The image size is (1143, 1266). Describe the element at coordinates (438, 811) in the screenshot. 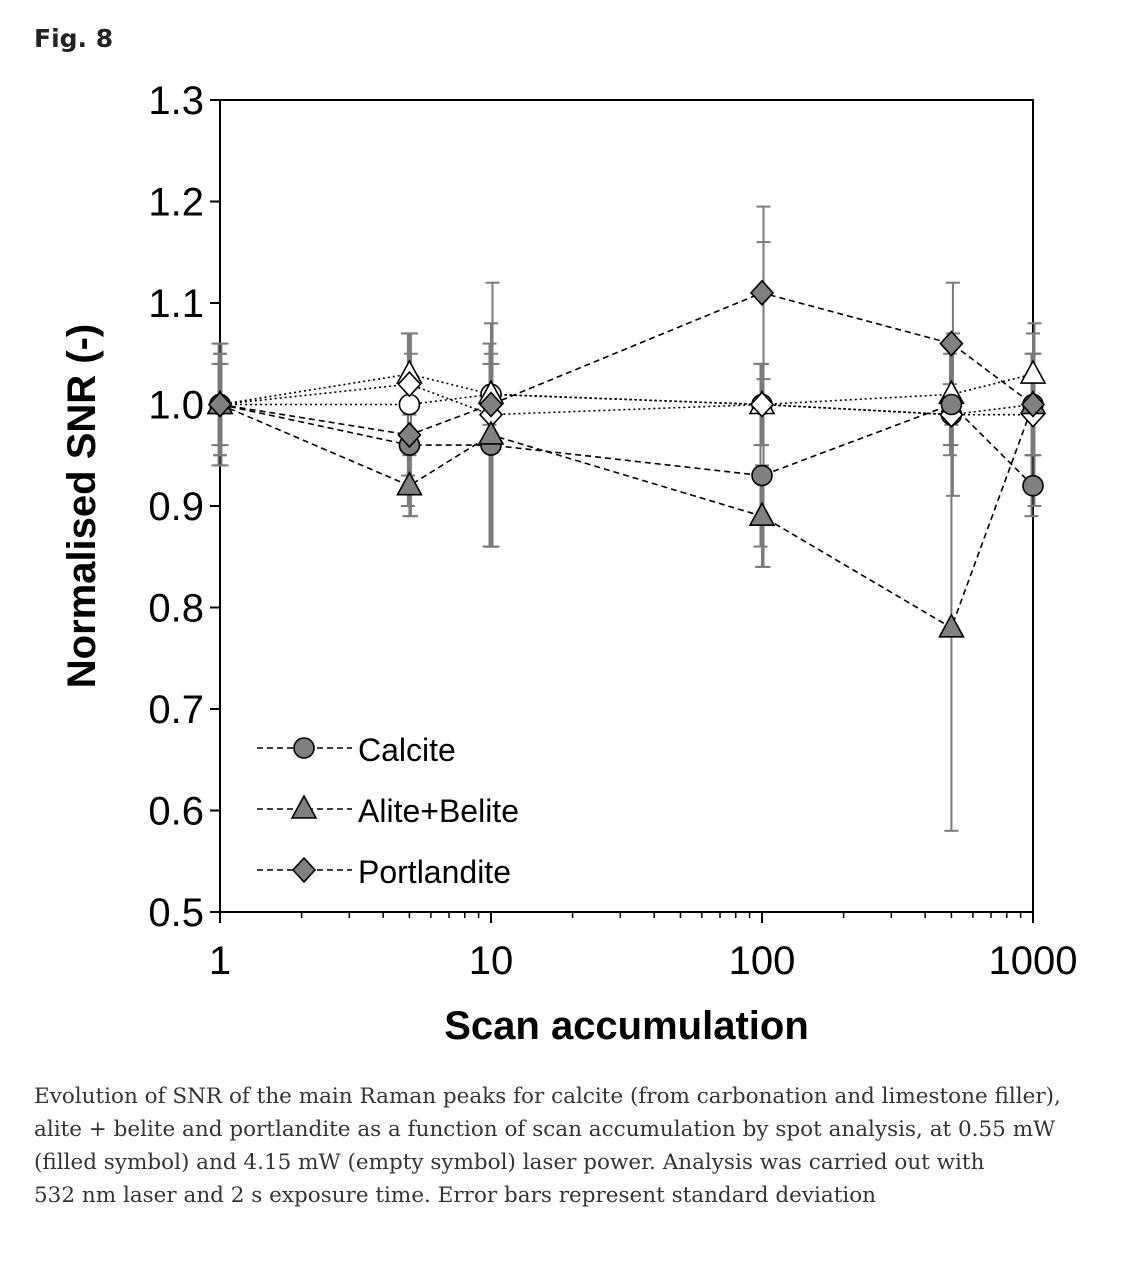

I see `legend-label: Alite+Belite` at that location.